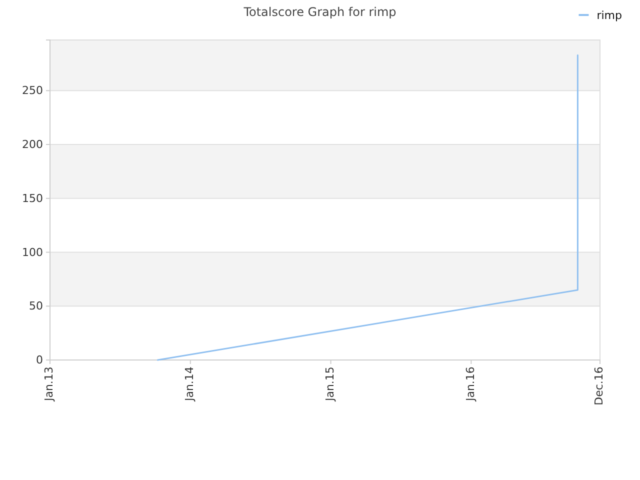 This screenshot has width=640, height=480. I want to click on y-tick-label: 150, so click(32, 198).